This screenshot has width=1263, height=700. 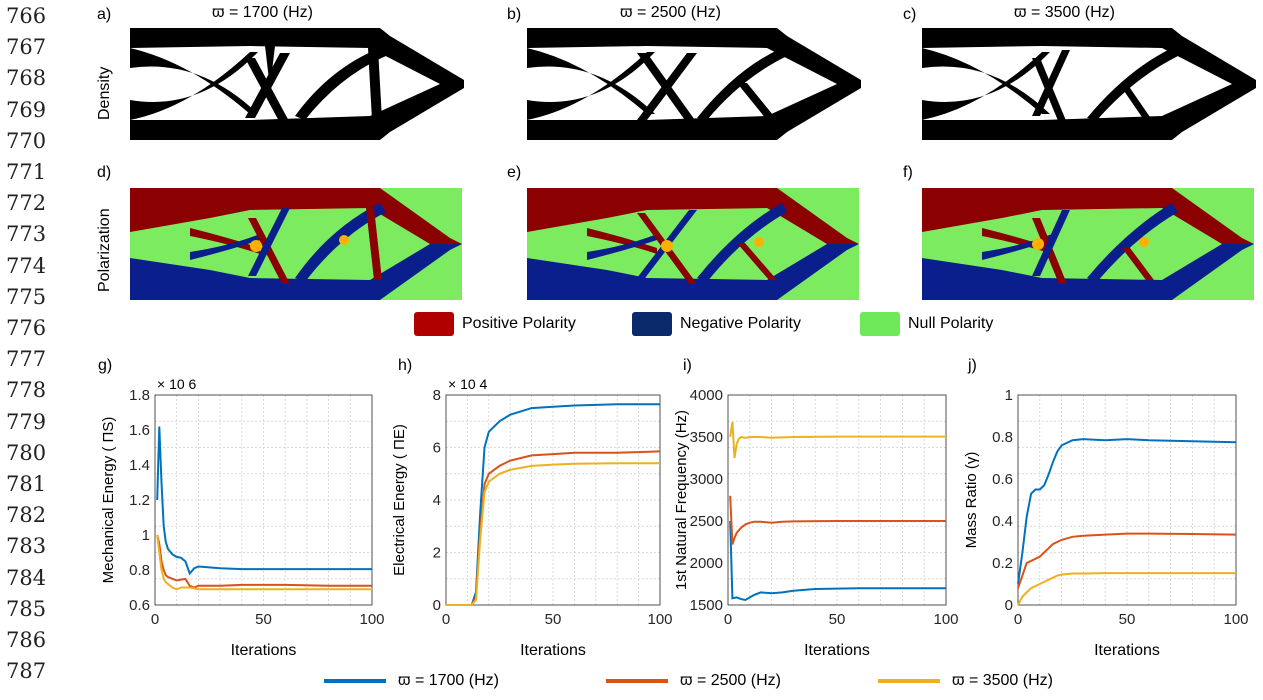 What do you see at coordinates (26, 452) in the screenshot?
I see `line-number: 780` at bounding box center [26, 452].